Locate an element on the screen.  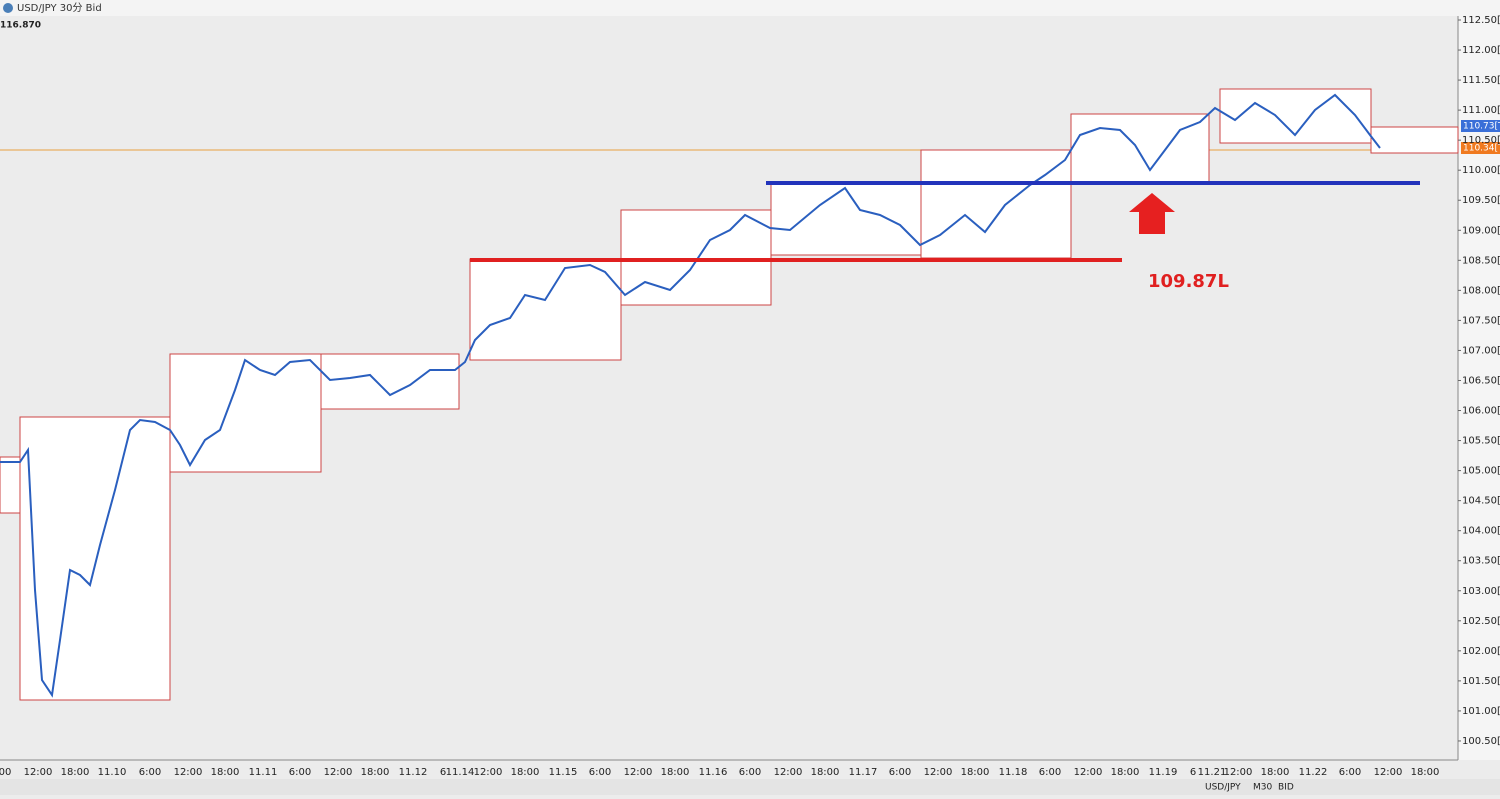
y-axis-label: 102.50[0 is located at coordinates (1481, 621).